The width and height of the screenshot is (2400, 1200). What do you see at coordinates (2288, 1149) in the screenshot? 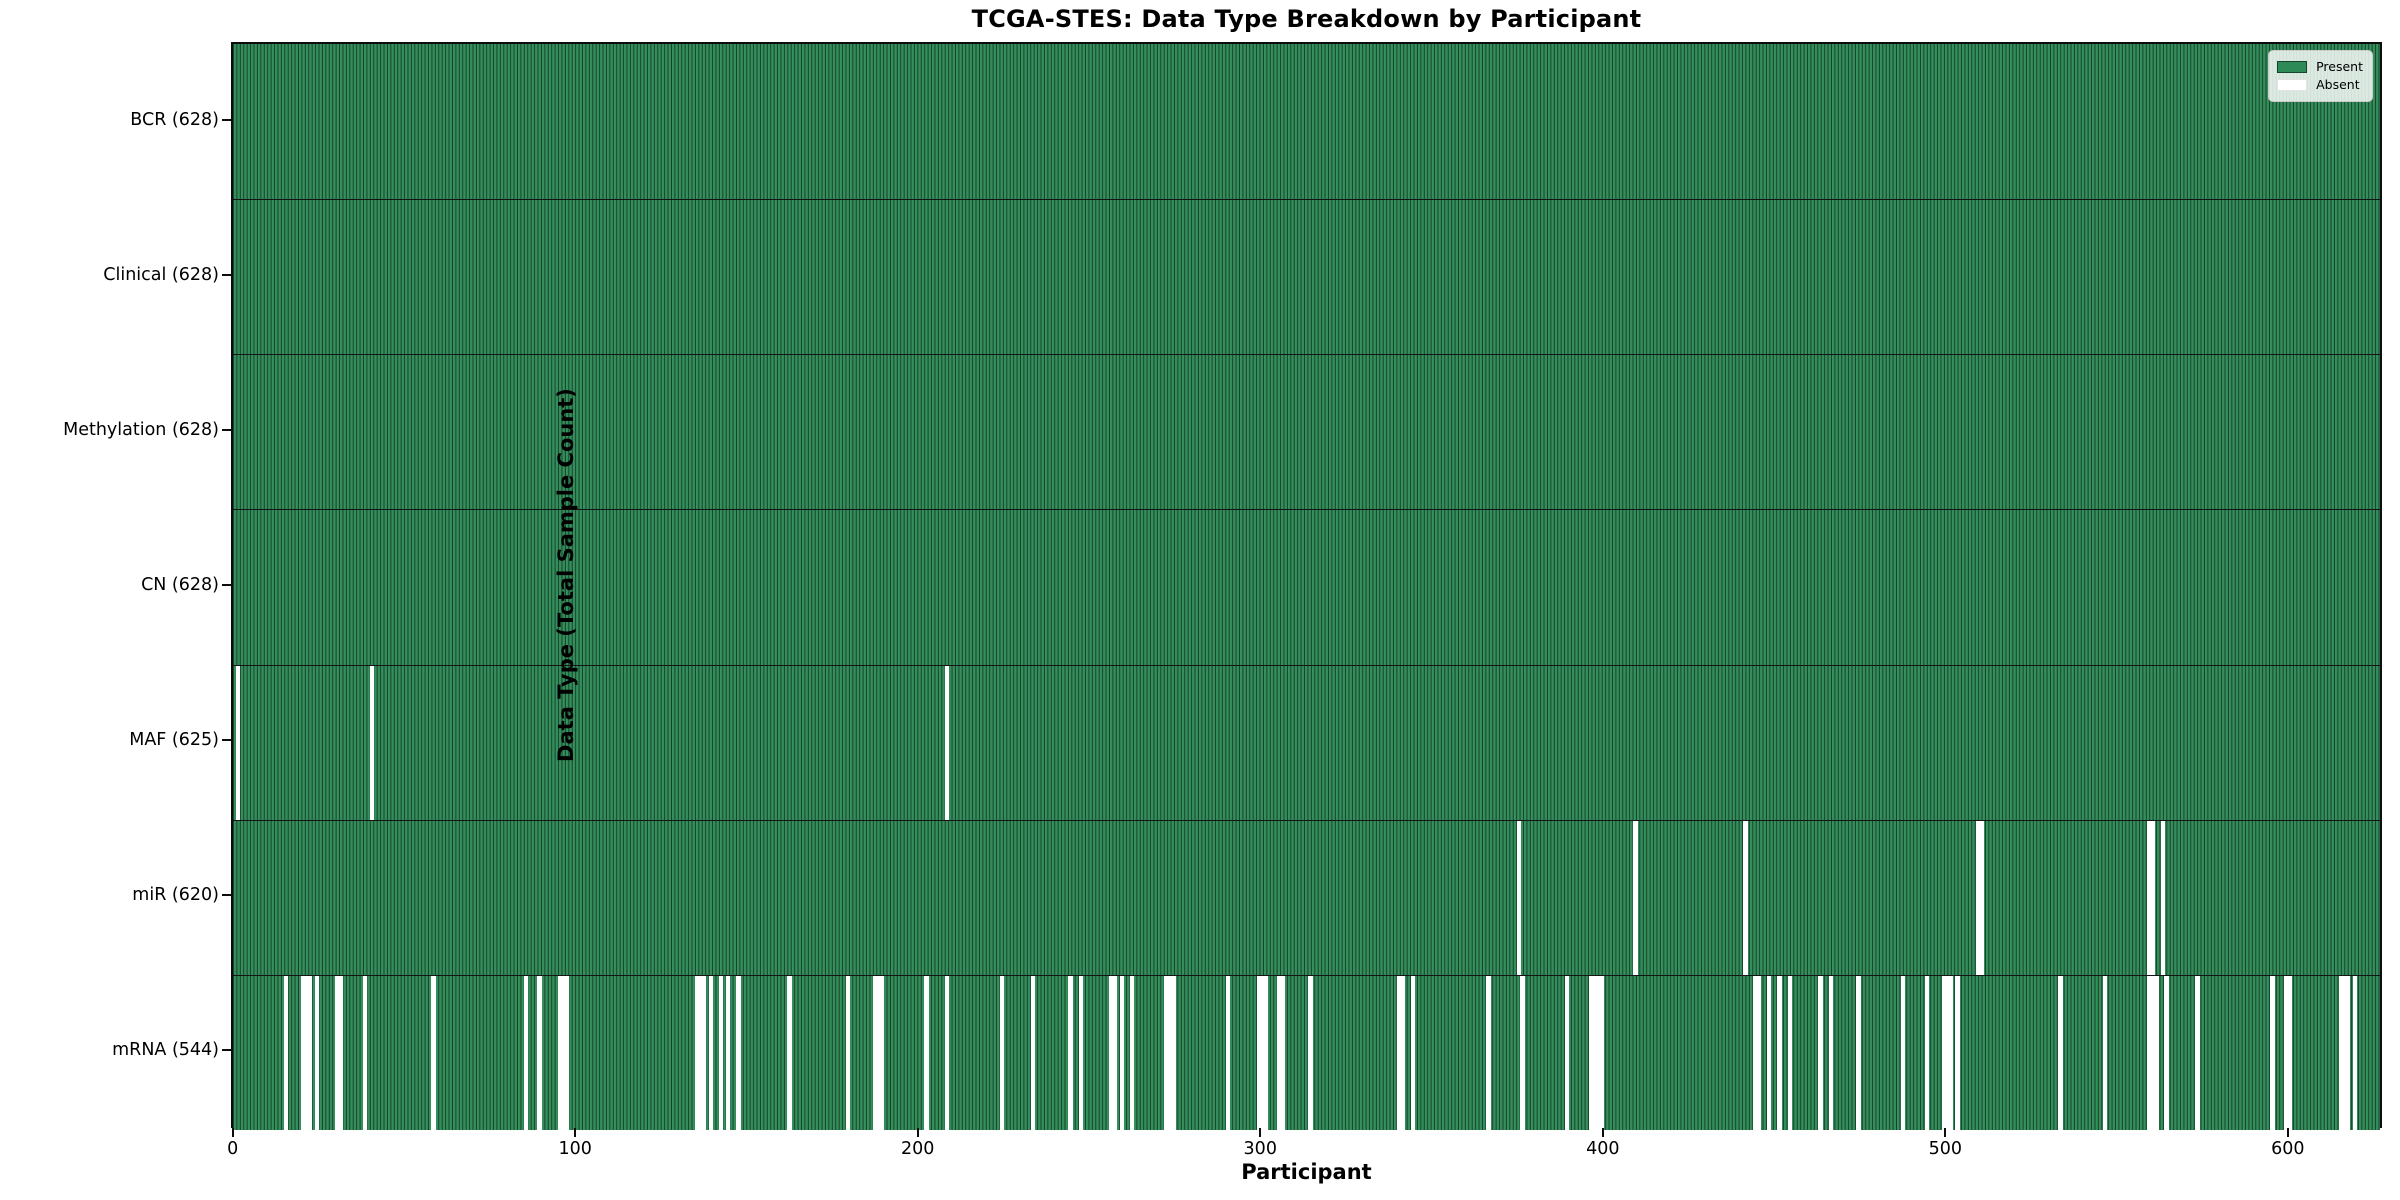
I see `x-tick-label-600: 600` at bounding box center [2288, 1149].